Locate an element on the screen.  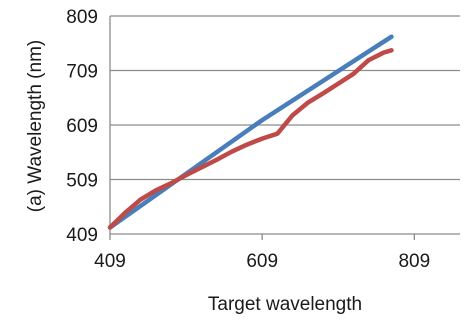
x-tick-label: 609 is located at coordinates (262, 261).